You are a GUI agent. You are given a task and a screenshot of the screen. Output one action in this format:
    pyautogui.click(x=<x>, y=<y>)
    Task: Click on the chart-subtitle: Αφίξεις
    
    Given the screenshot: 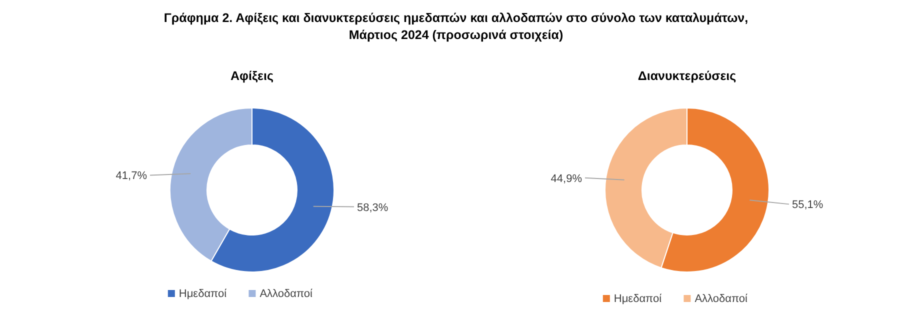 What is the action you would take?
    pyautogui.click(x=252, y=76)
    